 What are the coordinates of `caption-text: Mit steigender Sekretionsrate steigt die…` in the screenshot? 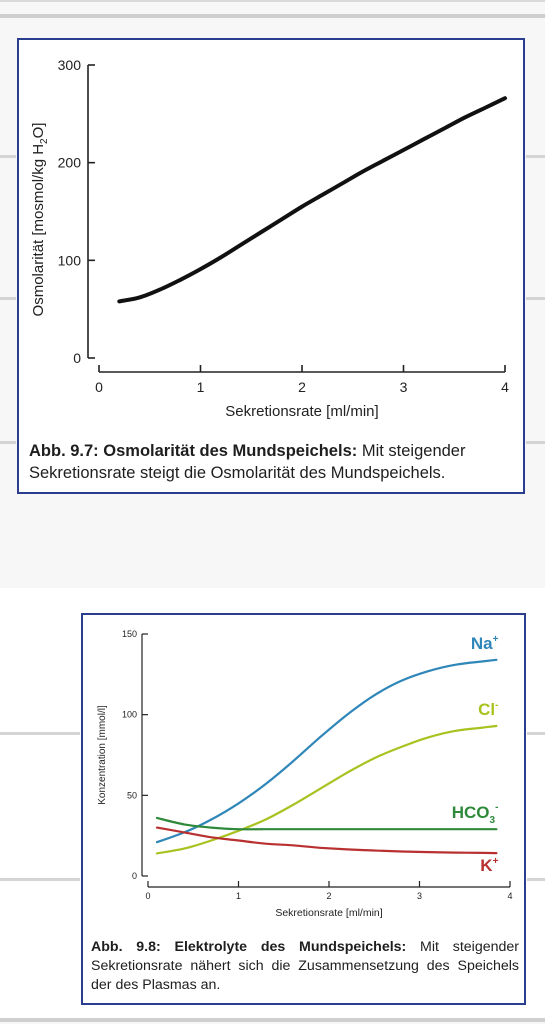 It's located at (247, 462).